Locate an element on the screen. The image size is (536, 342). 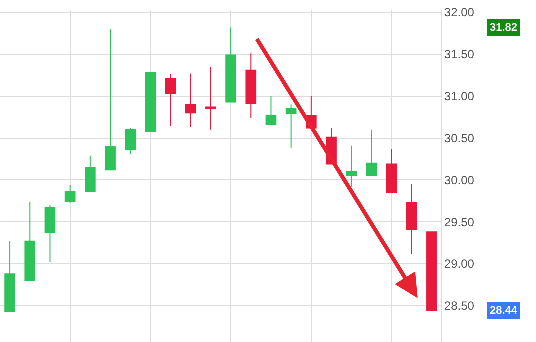
text: 31.82 is located at coordinates (504, 28).